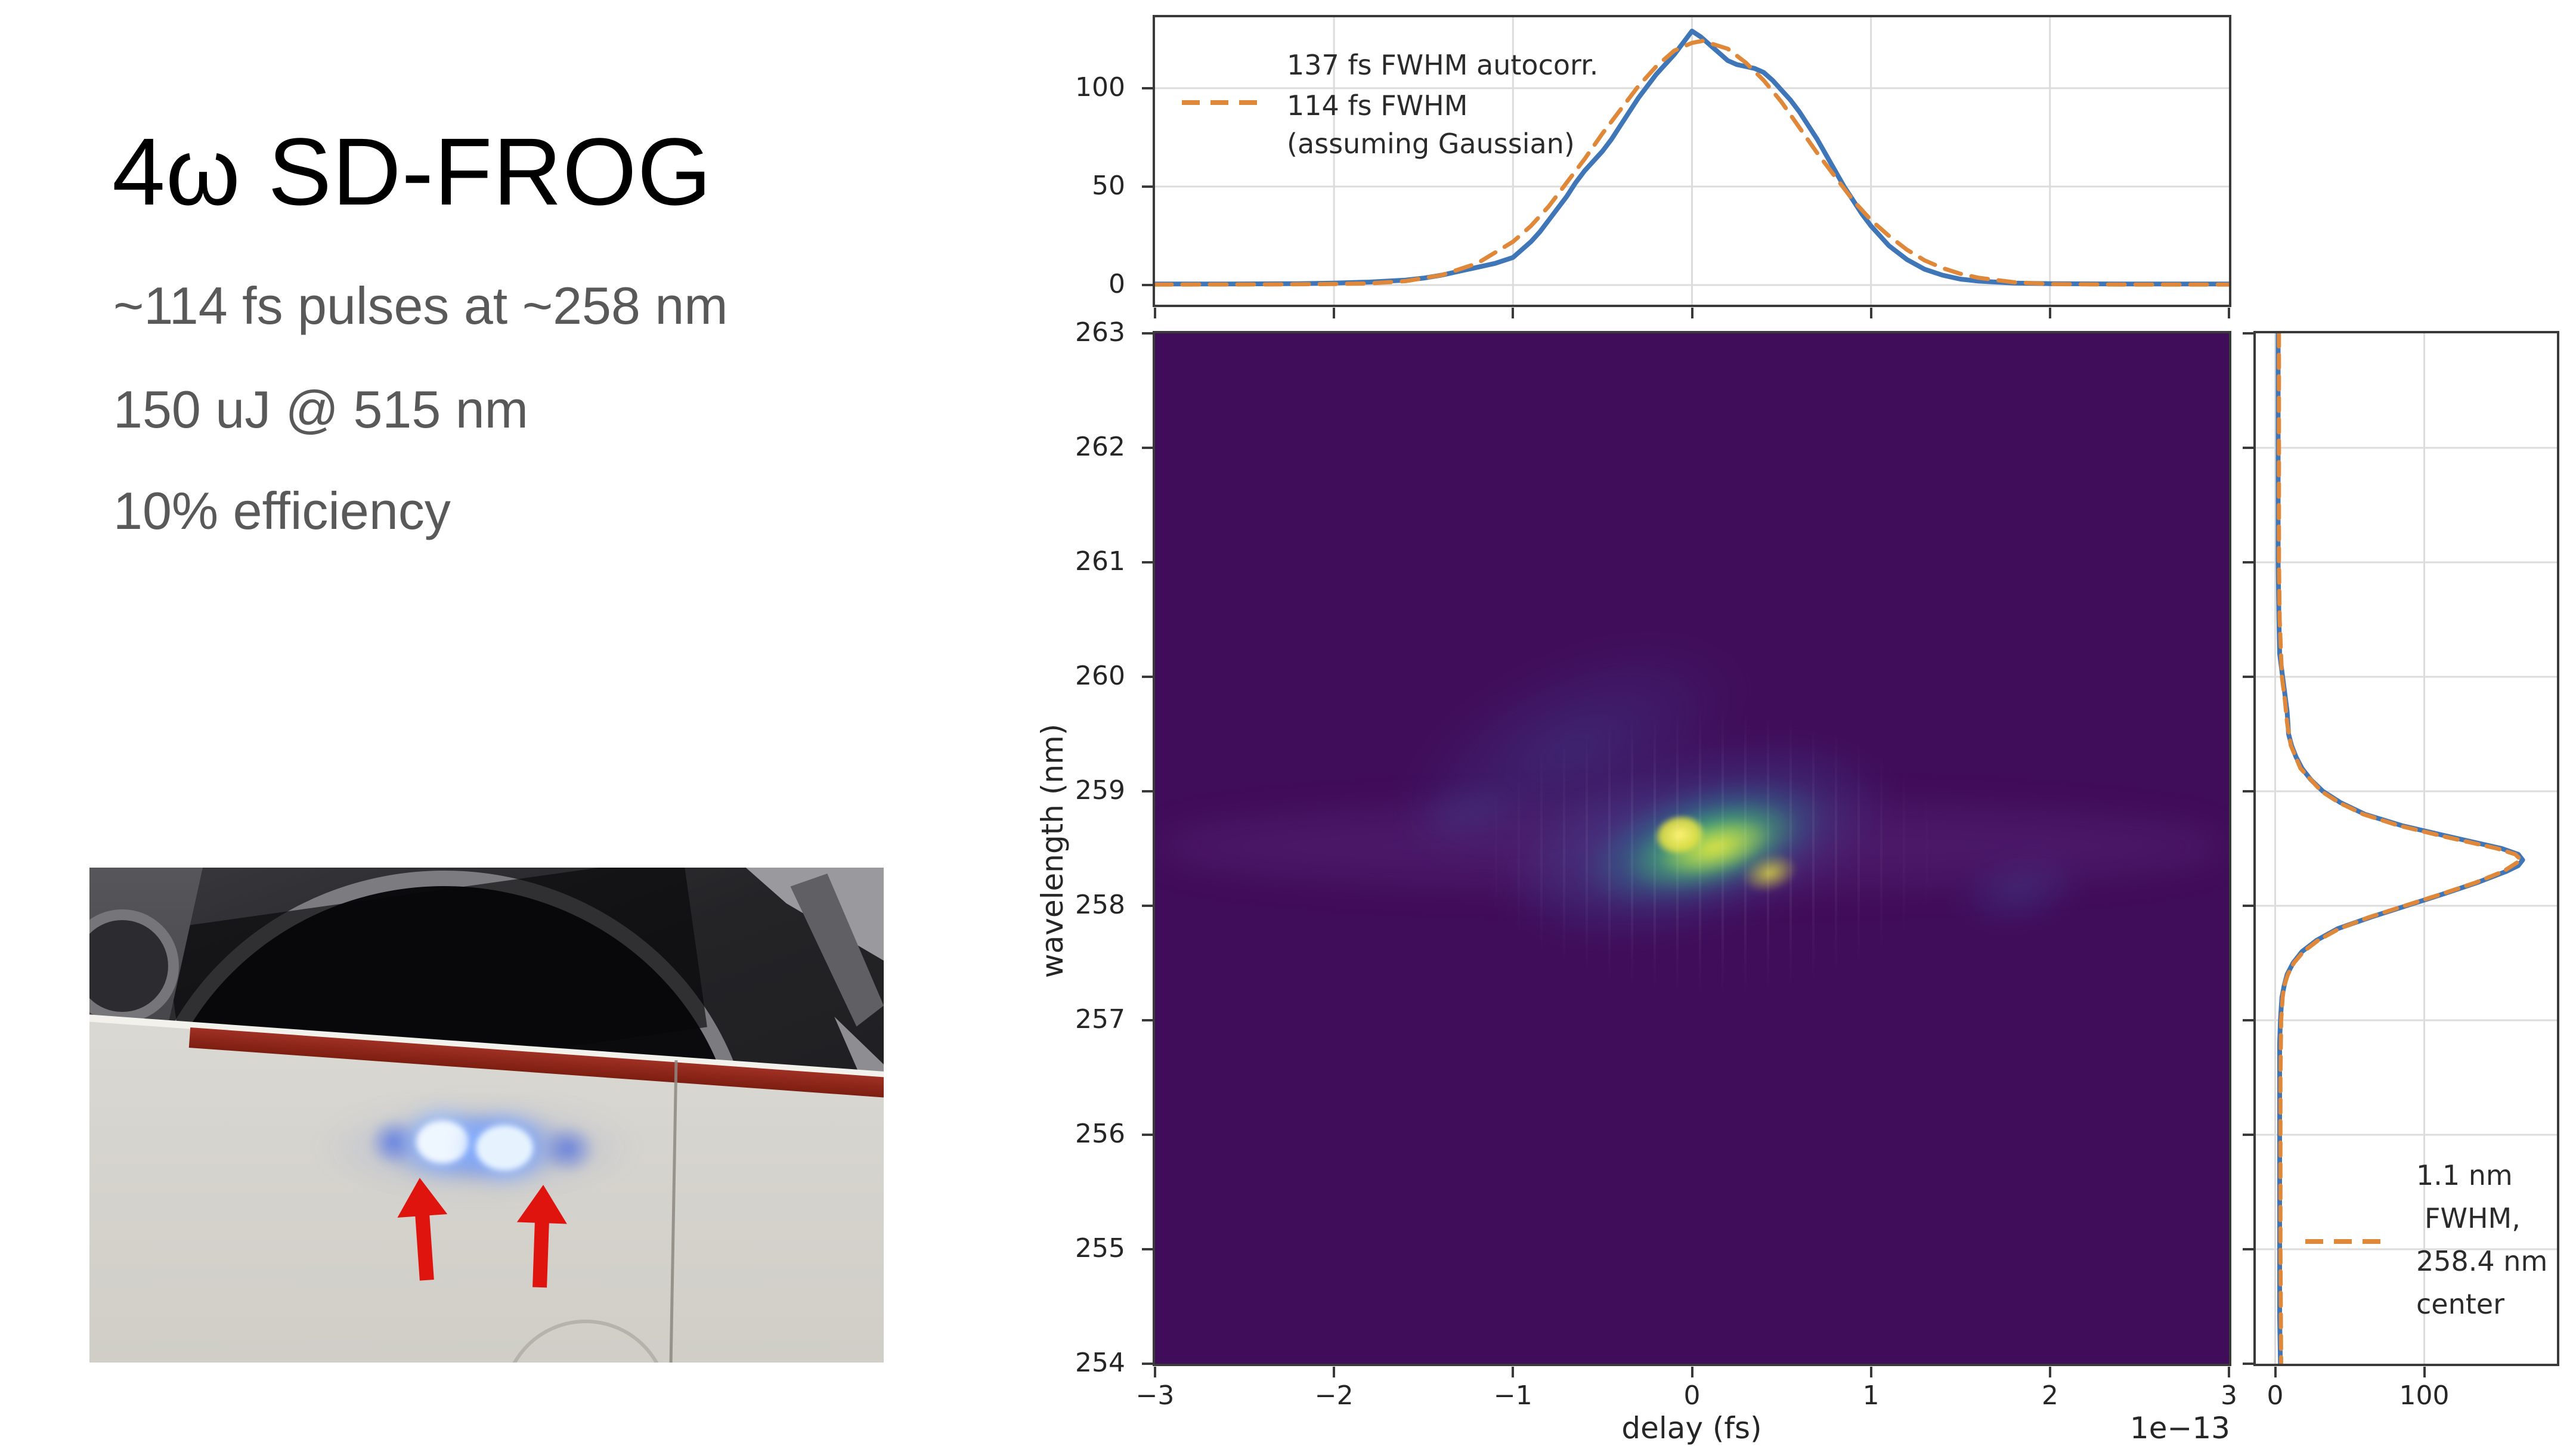  What do you see at coordinates (2049, 1396) in the screenshot?
I see `heatmap-xtick: 2` at bounding box center [2049, 1396].